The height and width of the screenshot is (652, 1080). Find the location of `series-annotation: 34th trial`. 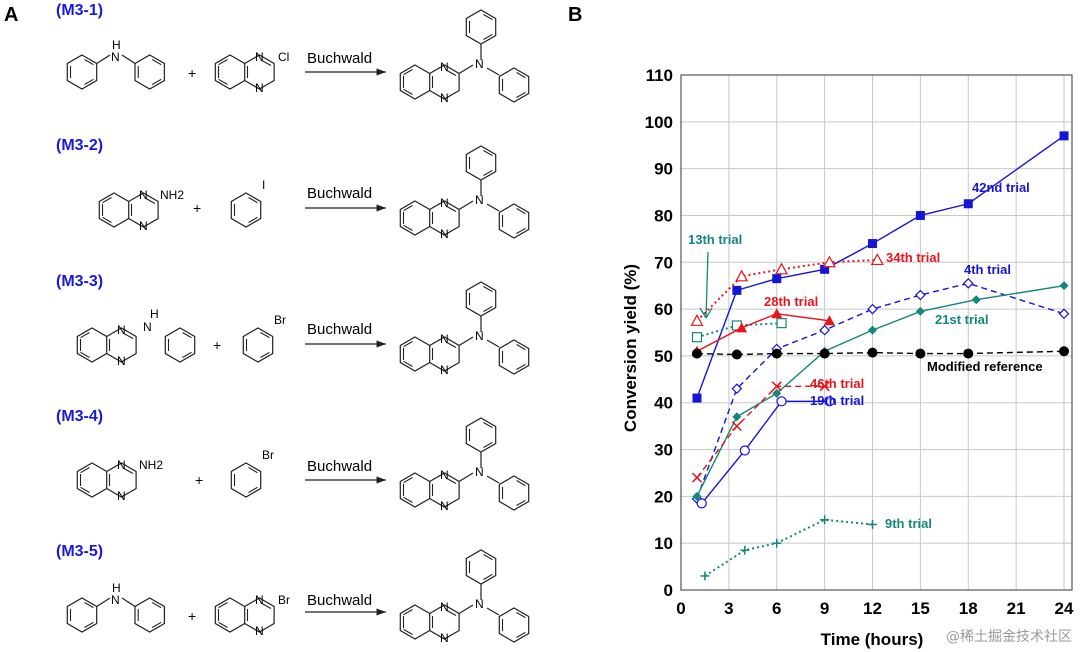

series-annotation: 34th trial is located at coordinates (913, 257).